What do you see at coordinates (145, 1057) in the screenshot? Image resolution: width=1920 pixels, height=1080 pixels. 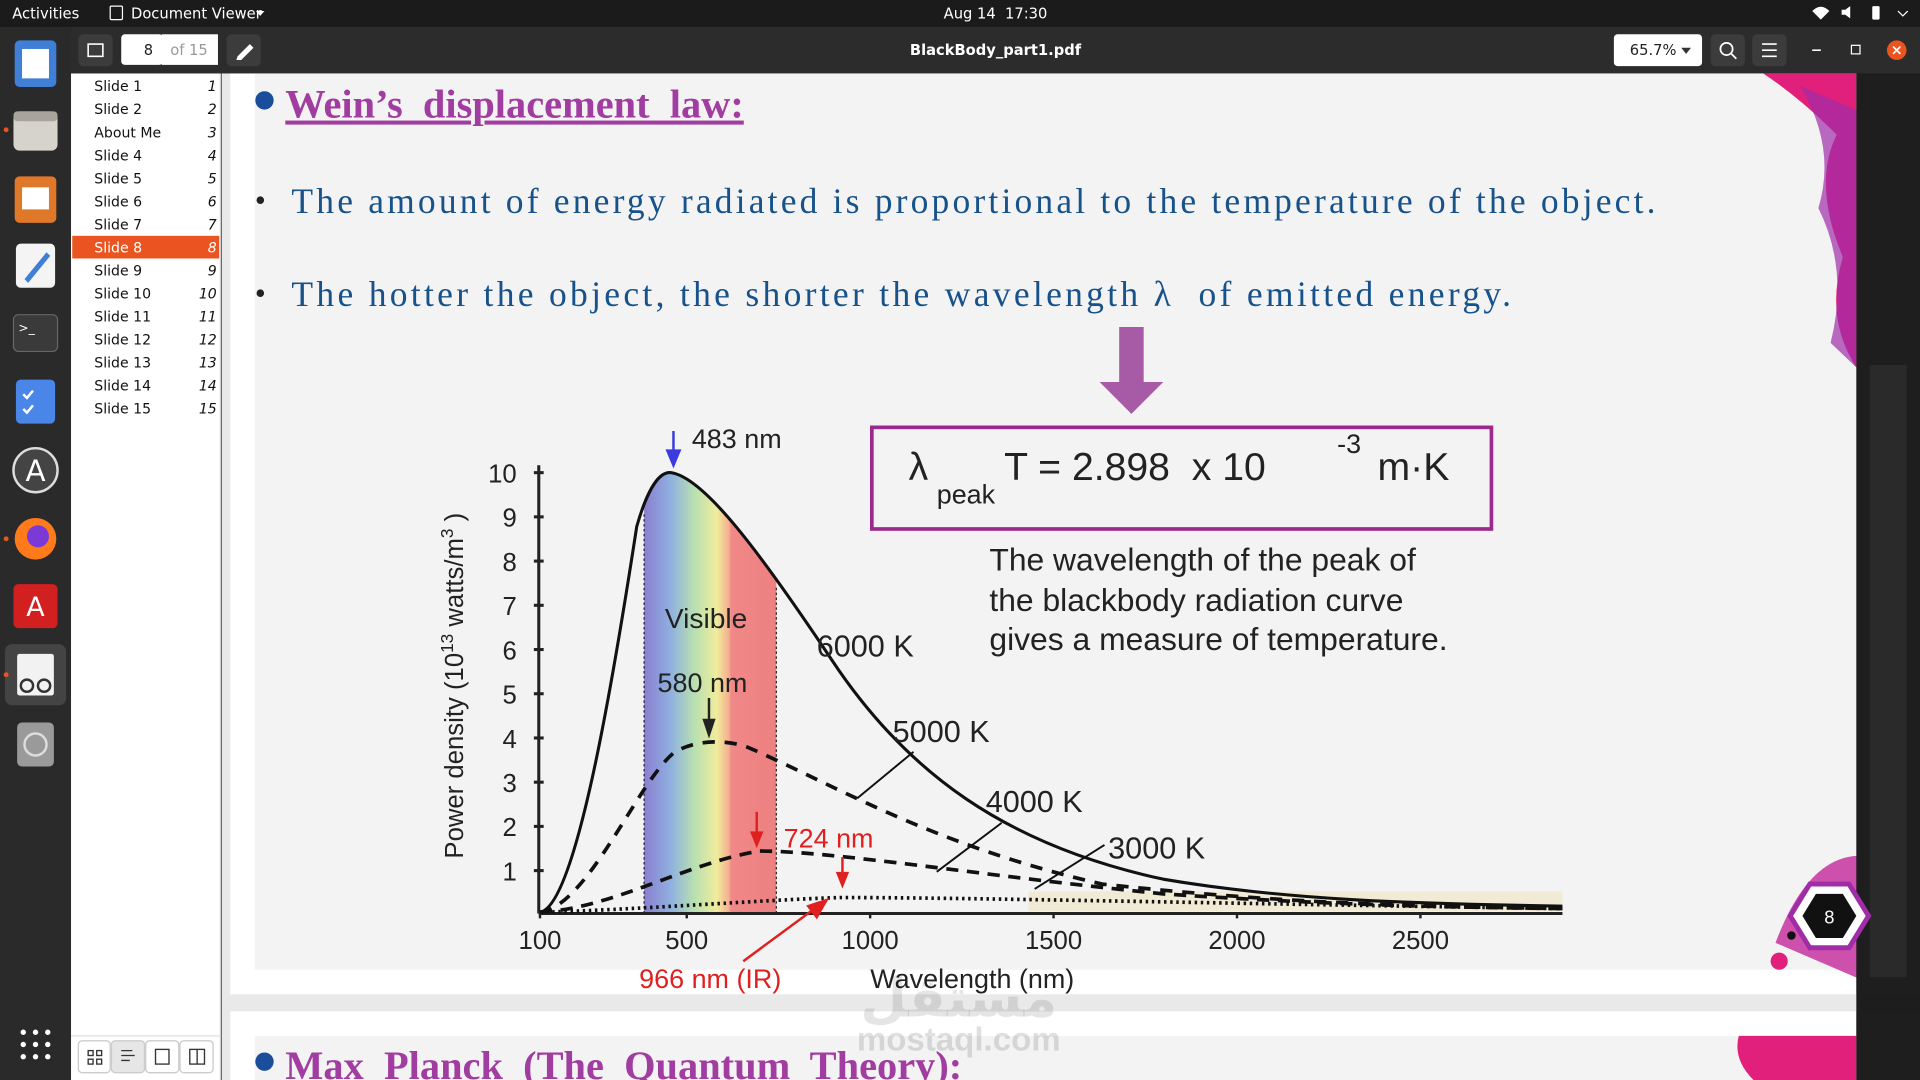 I see `sidebar-view-buttons` at bounding box center [145, 1057].